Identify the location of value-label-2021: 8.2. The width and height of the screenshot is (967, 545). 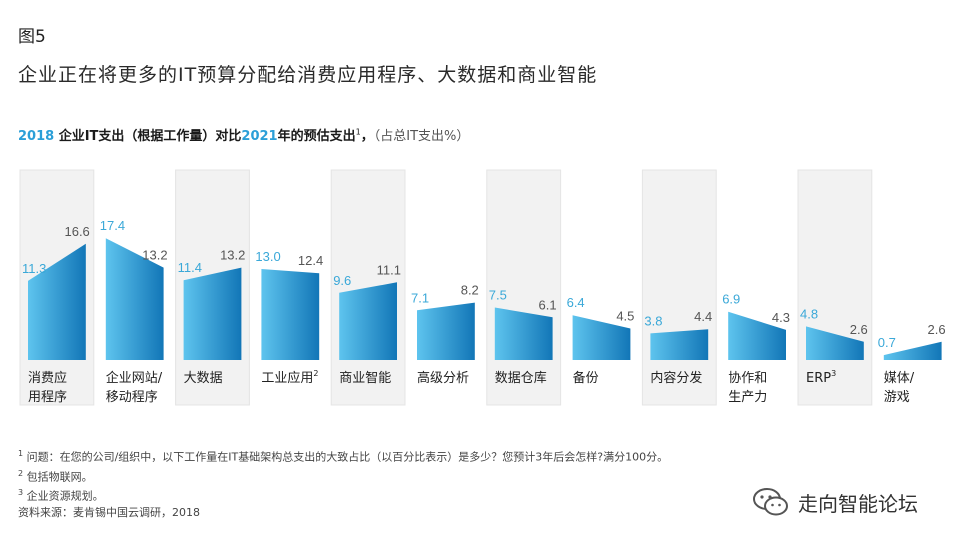
(470, 290).